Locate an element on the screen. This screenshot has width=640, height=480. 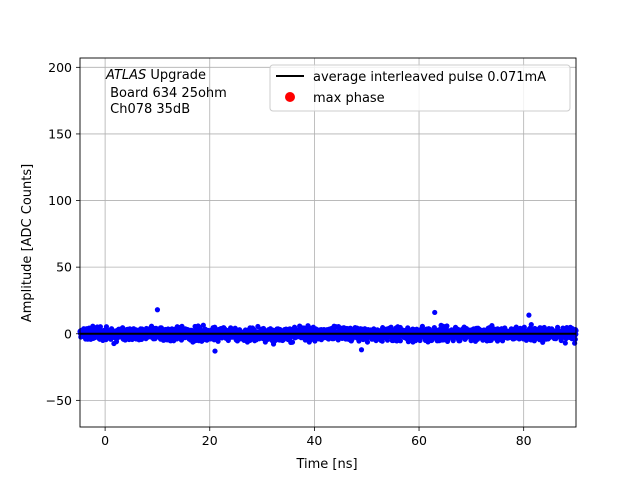
annotation-atlas: ATLAS is located at coordinates (125, 75).